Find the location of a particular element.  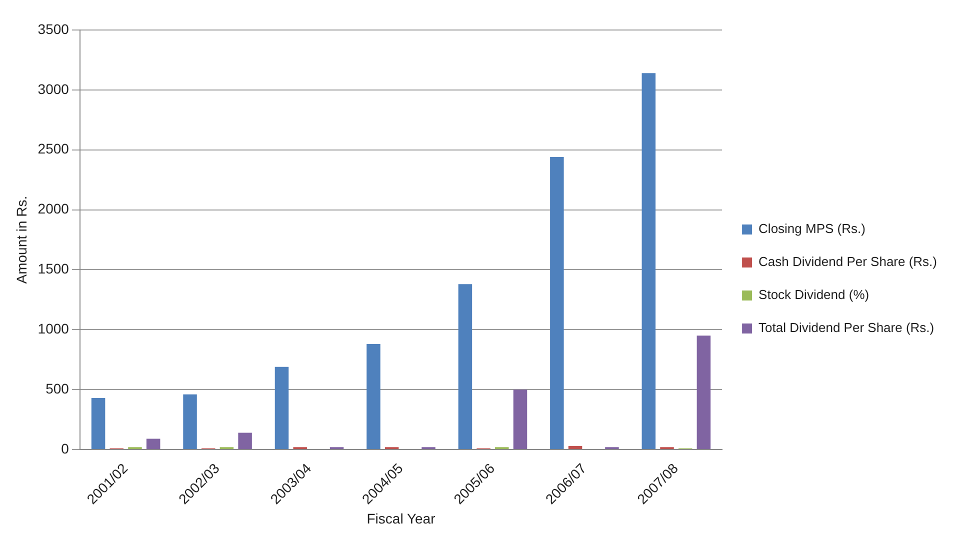

legend-label: Stock Dividend (%) is located at coordinates (814, 294).